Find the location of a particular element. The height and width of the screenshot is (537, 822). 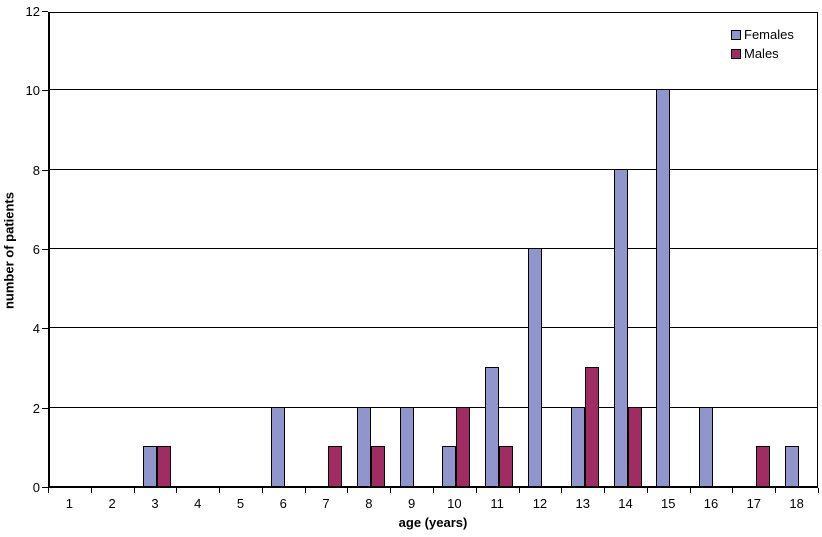

x-tick-label-9: 9 is located at coordinates (411, 503).